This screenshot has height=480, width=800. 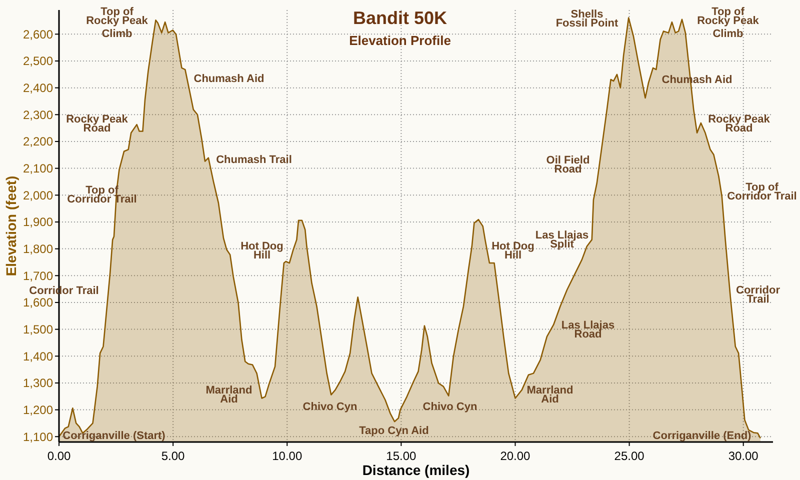 I want to click on text: Elevation Profile, so click(x=400, y=40).